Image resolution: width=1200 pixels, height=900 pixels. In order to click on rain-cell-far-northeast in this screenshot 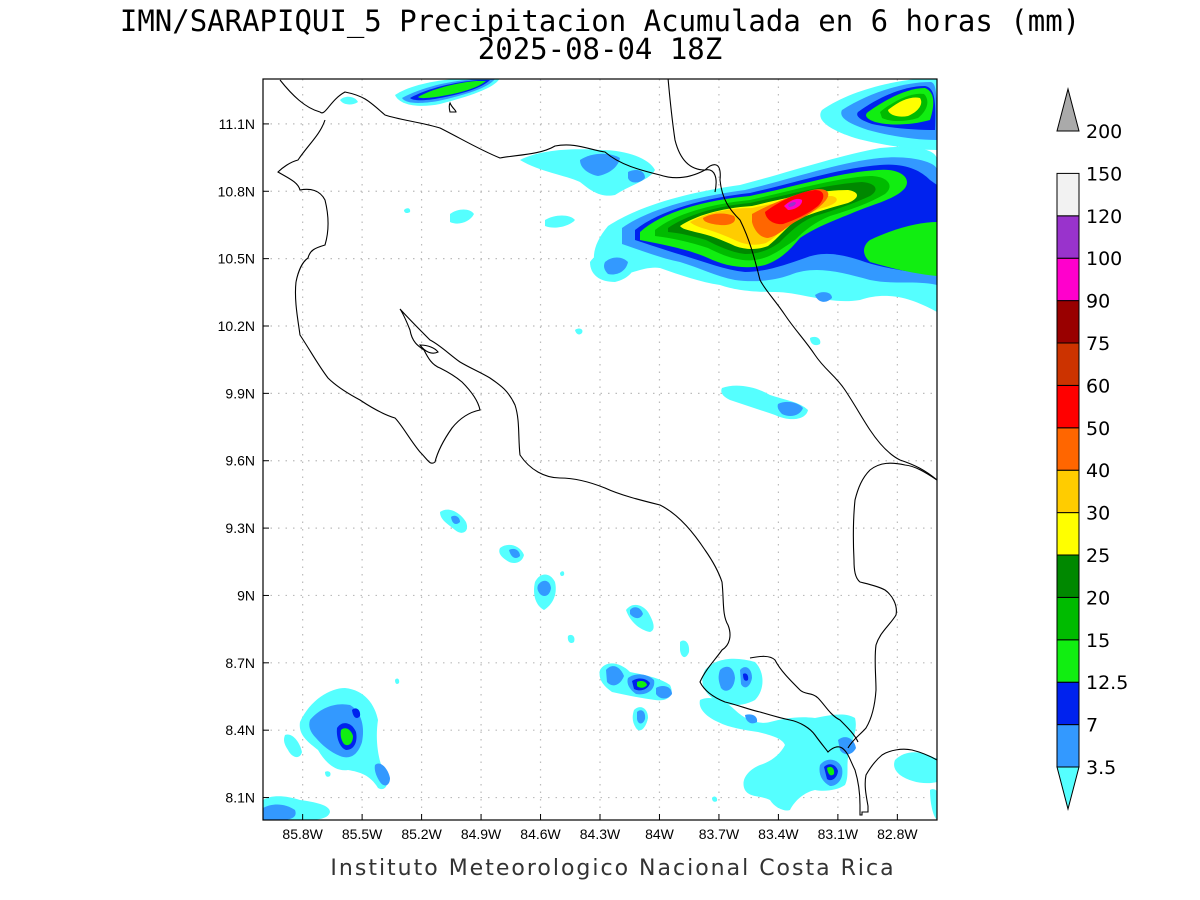, I will do `click(878, 114)`.